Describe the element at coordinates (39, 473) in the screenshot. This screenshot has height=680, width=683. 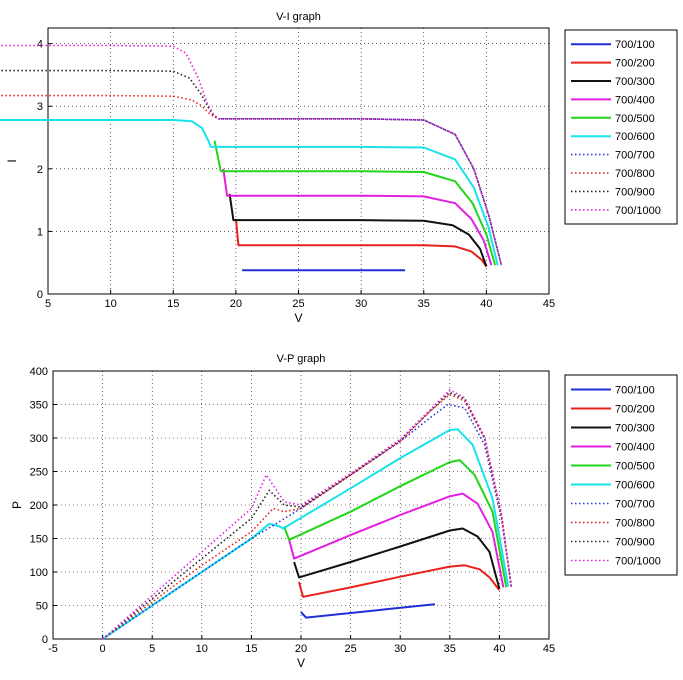
I see `y-tick-label: 250` at that location.